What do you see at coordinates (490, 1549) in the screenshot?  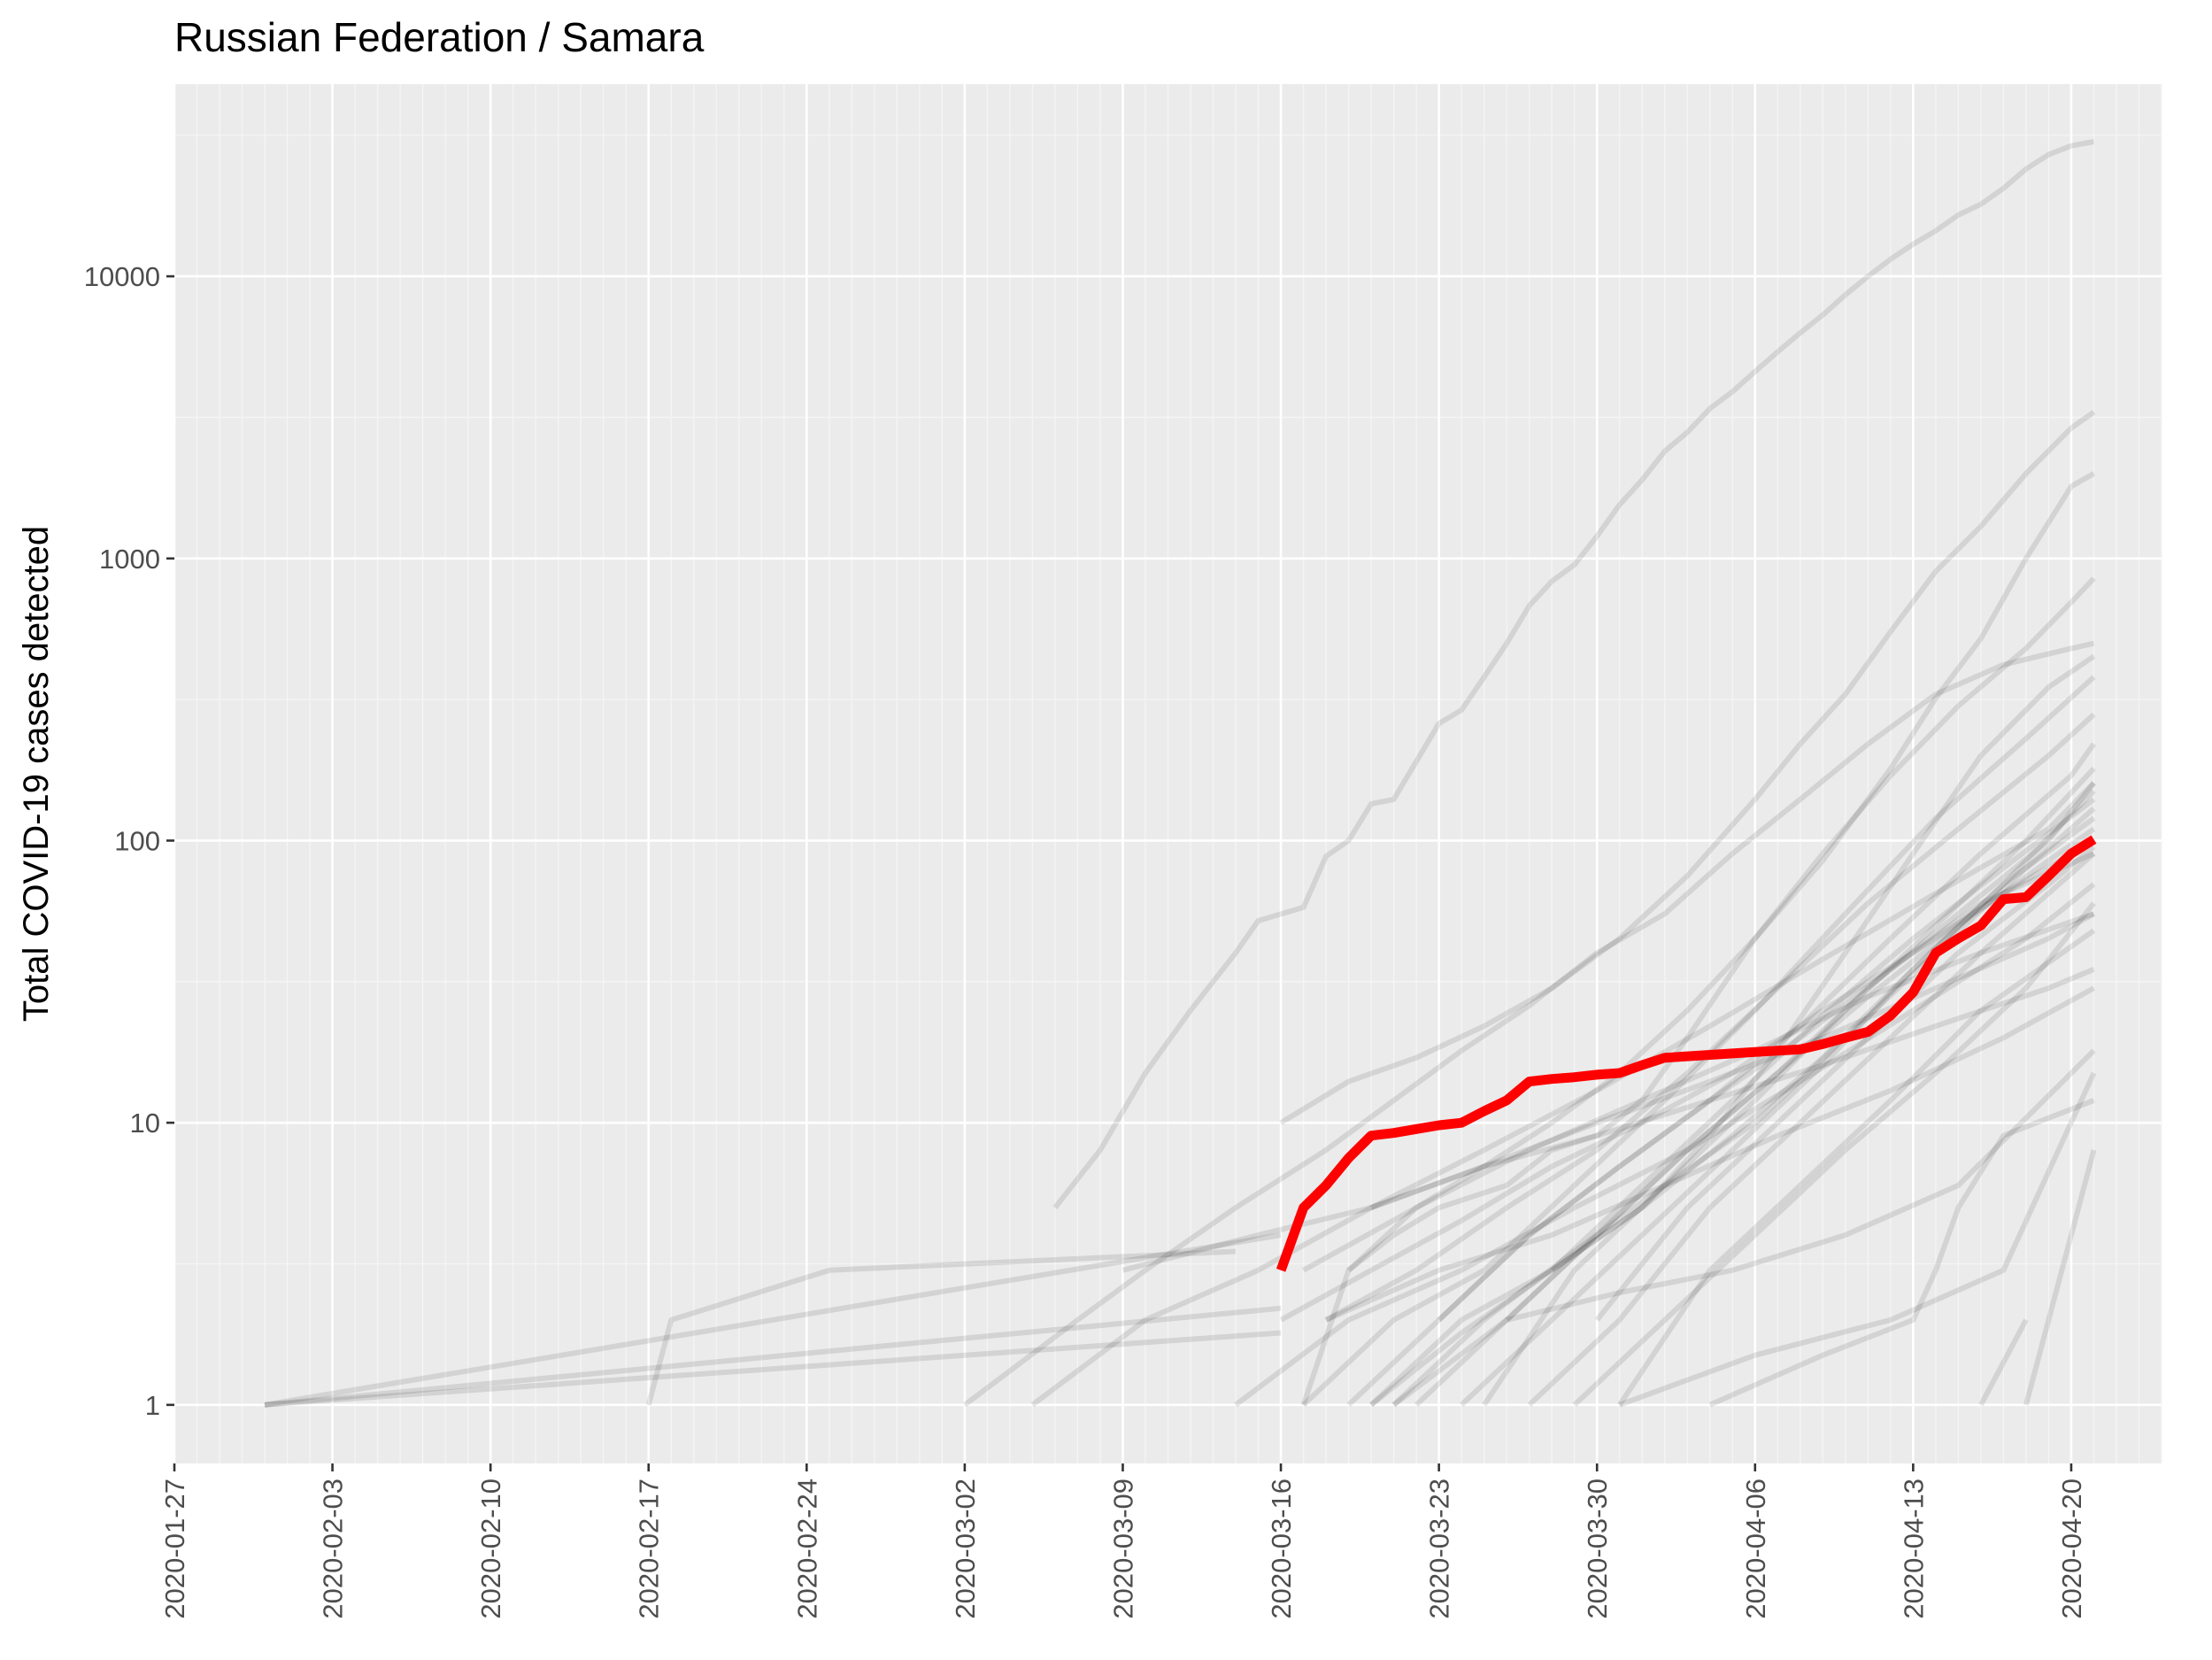 I see `x-tick-label: 2020-02-10` at bounding box center [490, 1549].